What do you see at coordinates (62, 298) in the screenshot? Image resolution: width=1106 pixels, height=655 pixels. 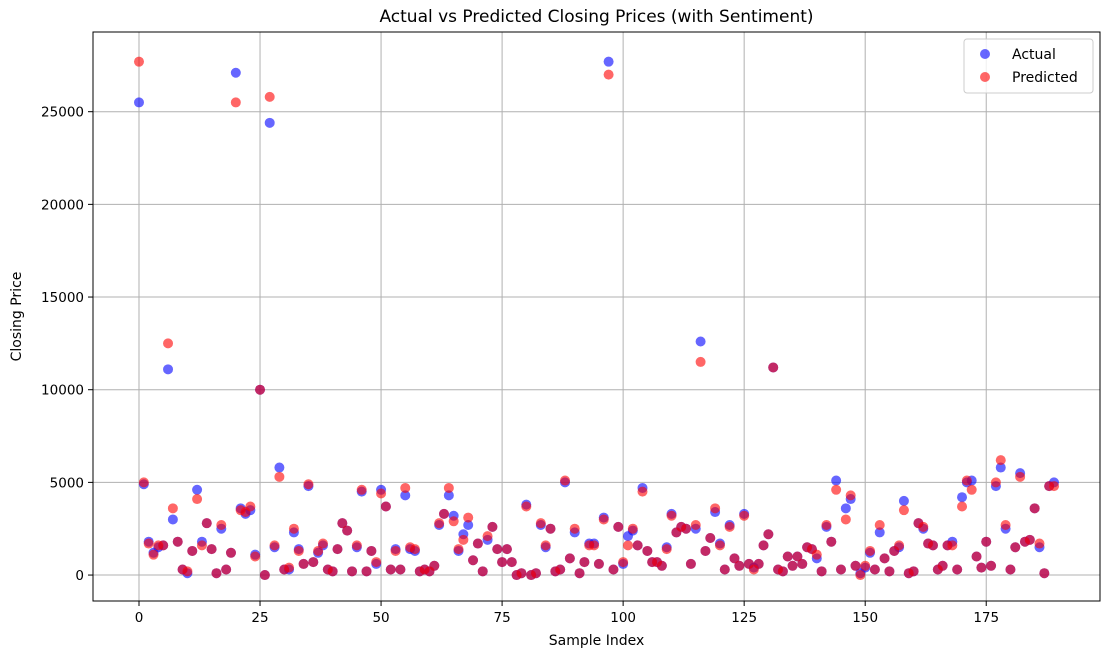 I see `y-tick-label: 15000` at bounding box center [62, 298].